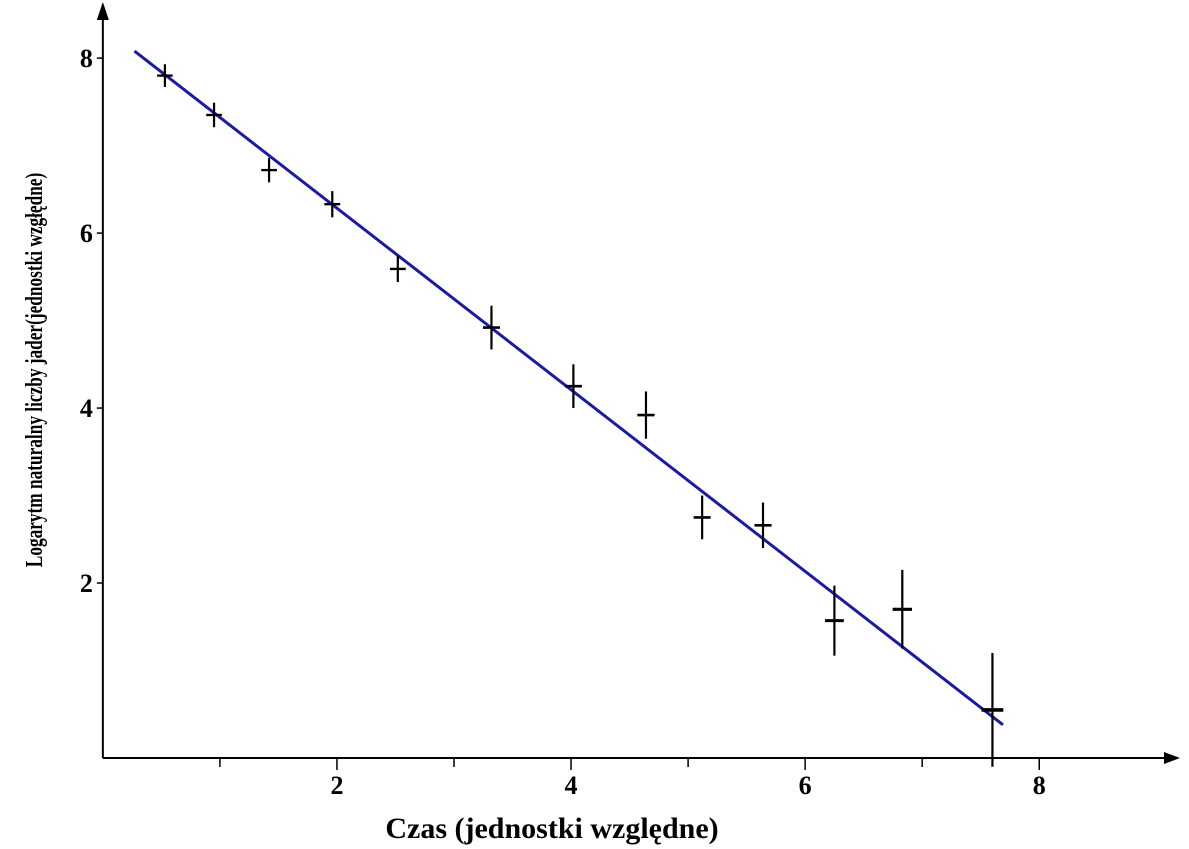 The width and height of the screenshot is (1189, 849). Describe the element at coordinates (86, 408) in the screenshot. I see `y-tick-label: 4` at that location.